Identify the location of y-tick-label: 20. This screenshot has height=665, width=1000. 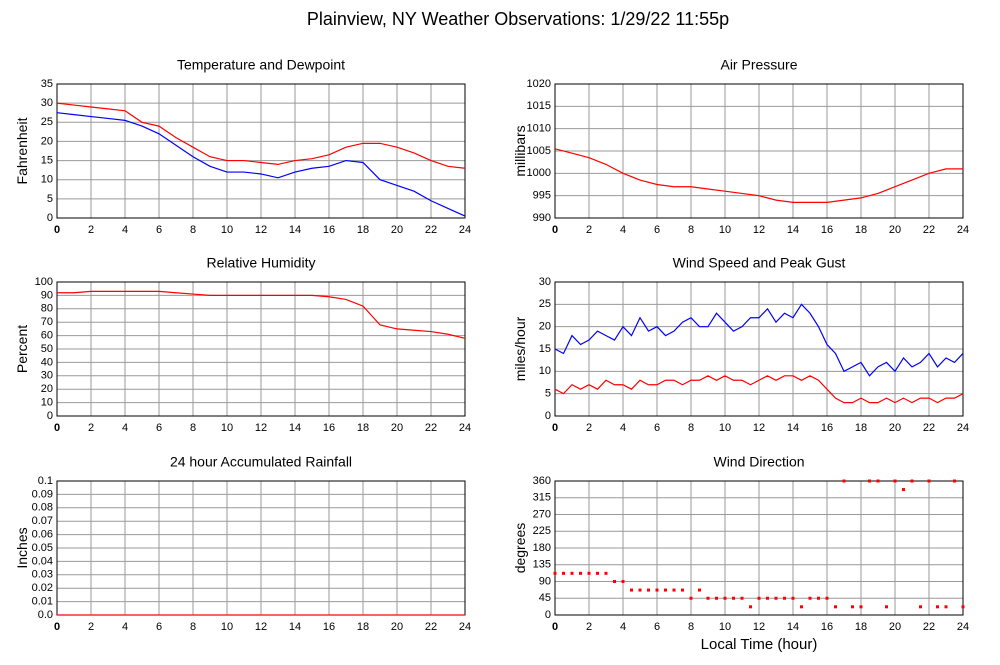
(47, 141).